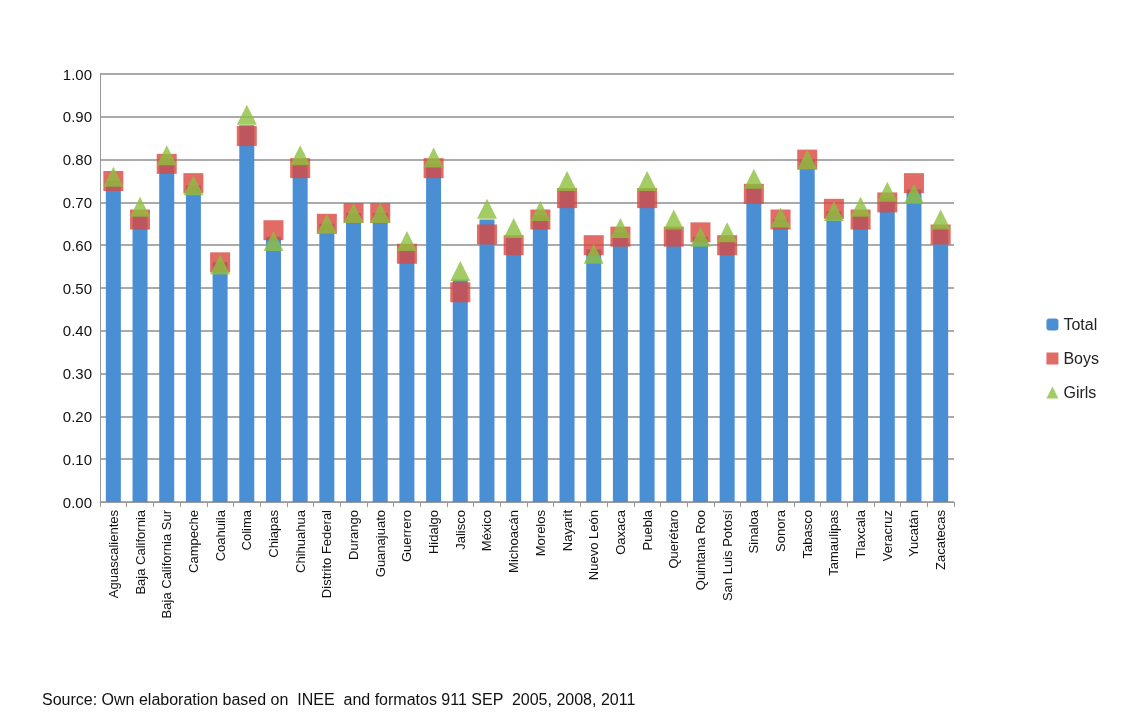 This screenshot has width=1134, height=717. What do you see at coordinates (487, 531) in the screenshot?
I see `x-tick-label: México` at bounding box center [487, 531].